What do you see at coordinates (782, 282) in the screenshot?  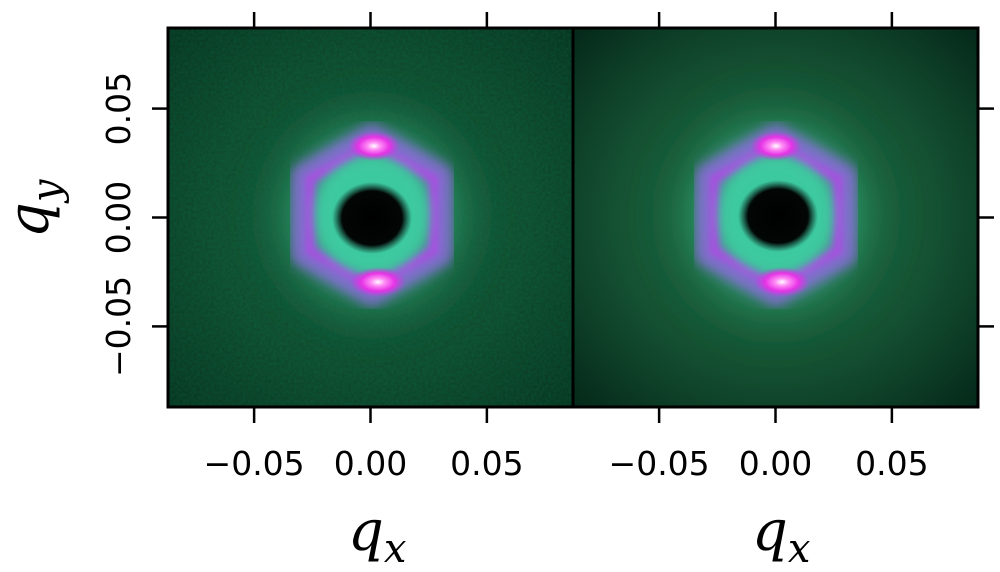 I see `right-peak-bottom` at bounding box center [782, 282].